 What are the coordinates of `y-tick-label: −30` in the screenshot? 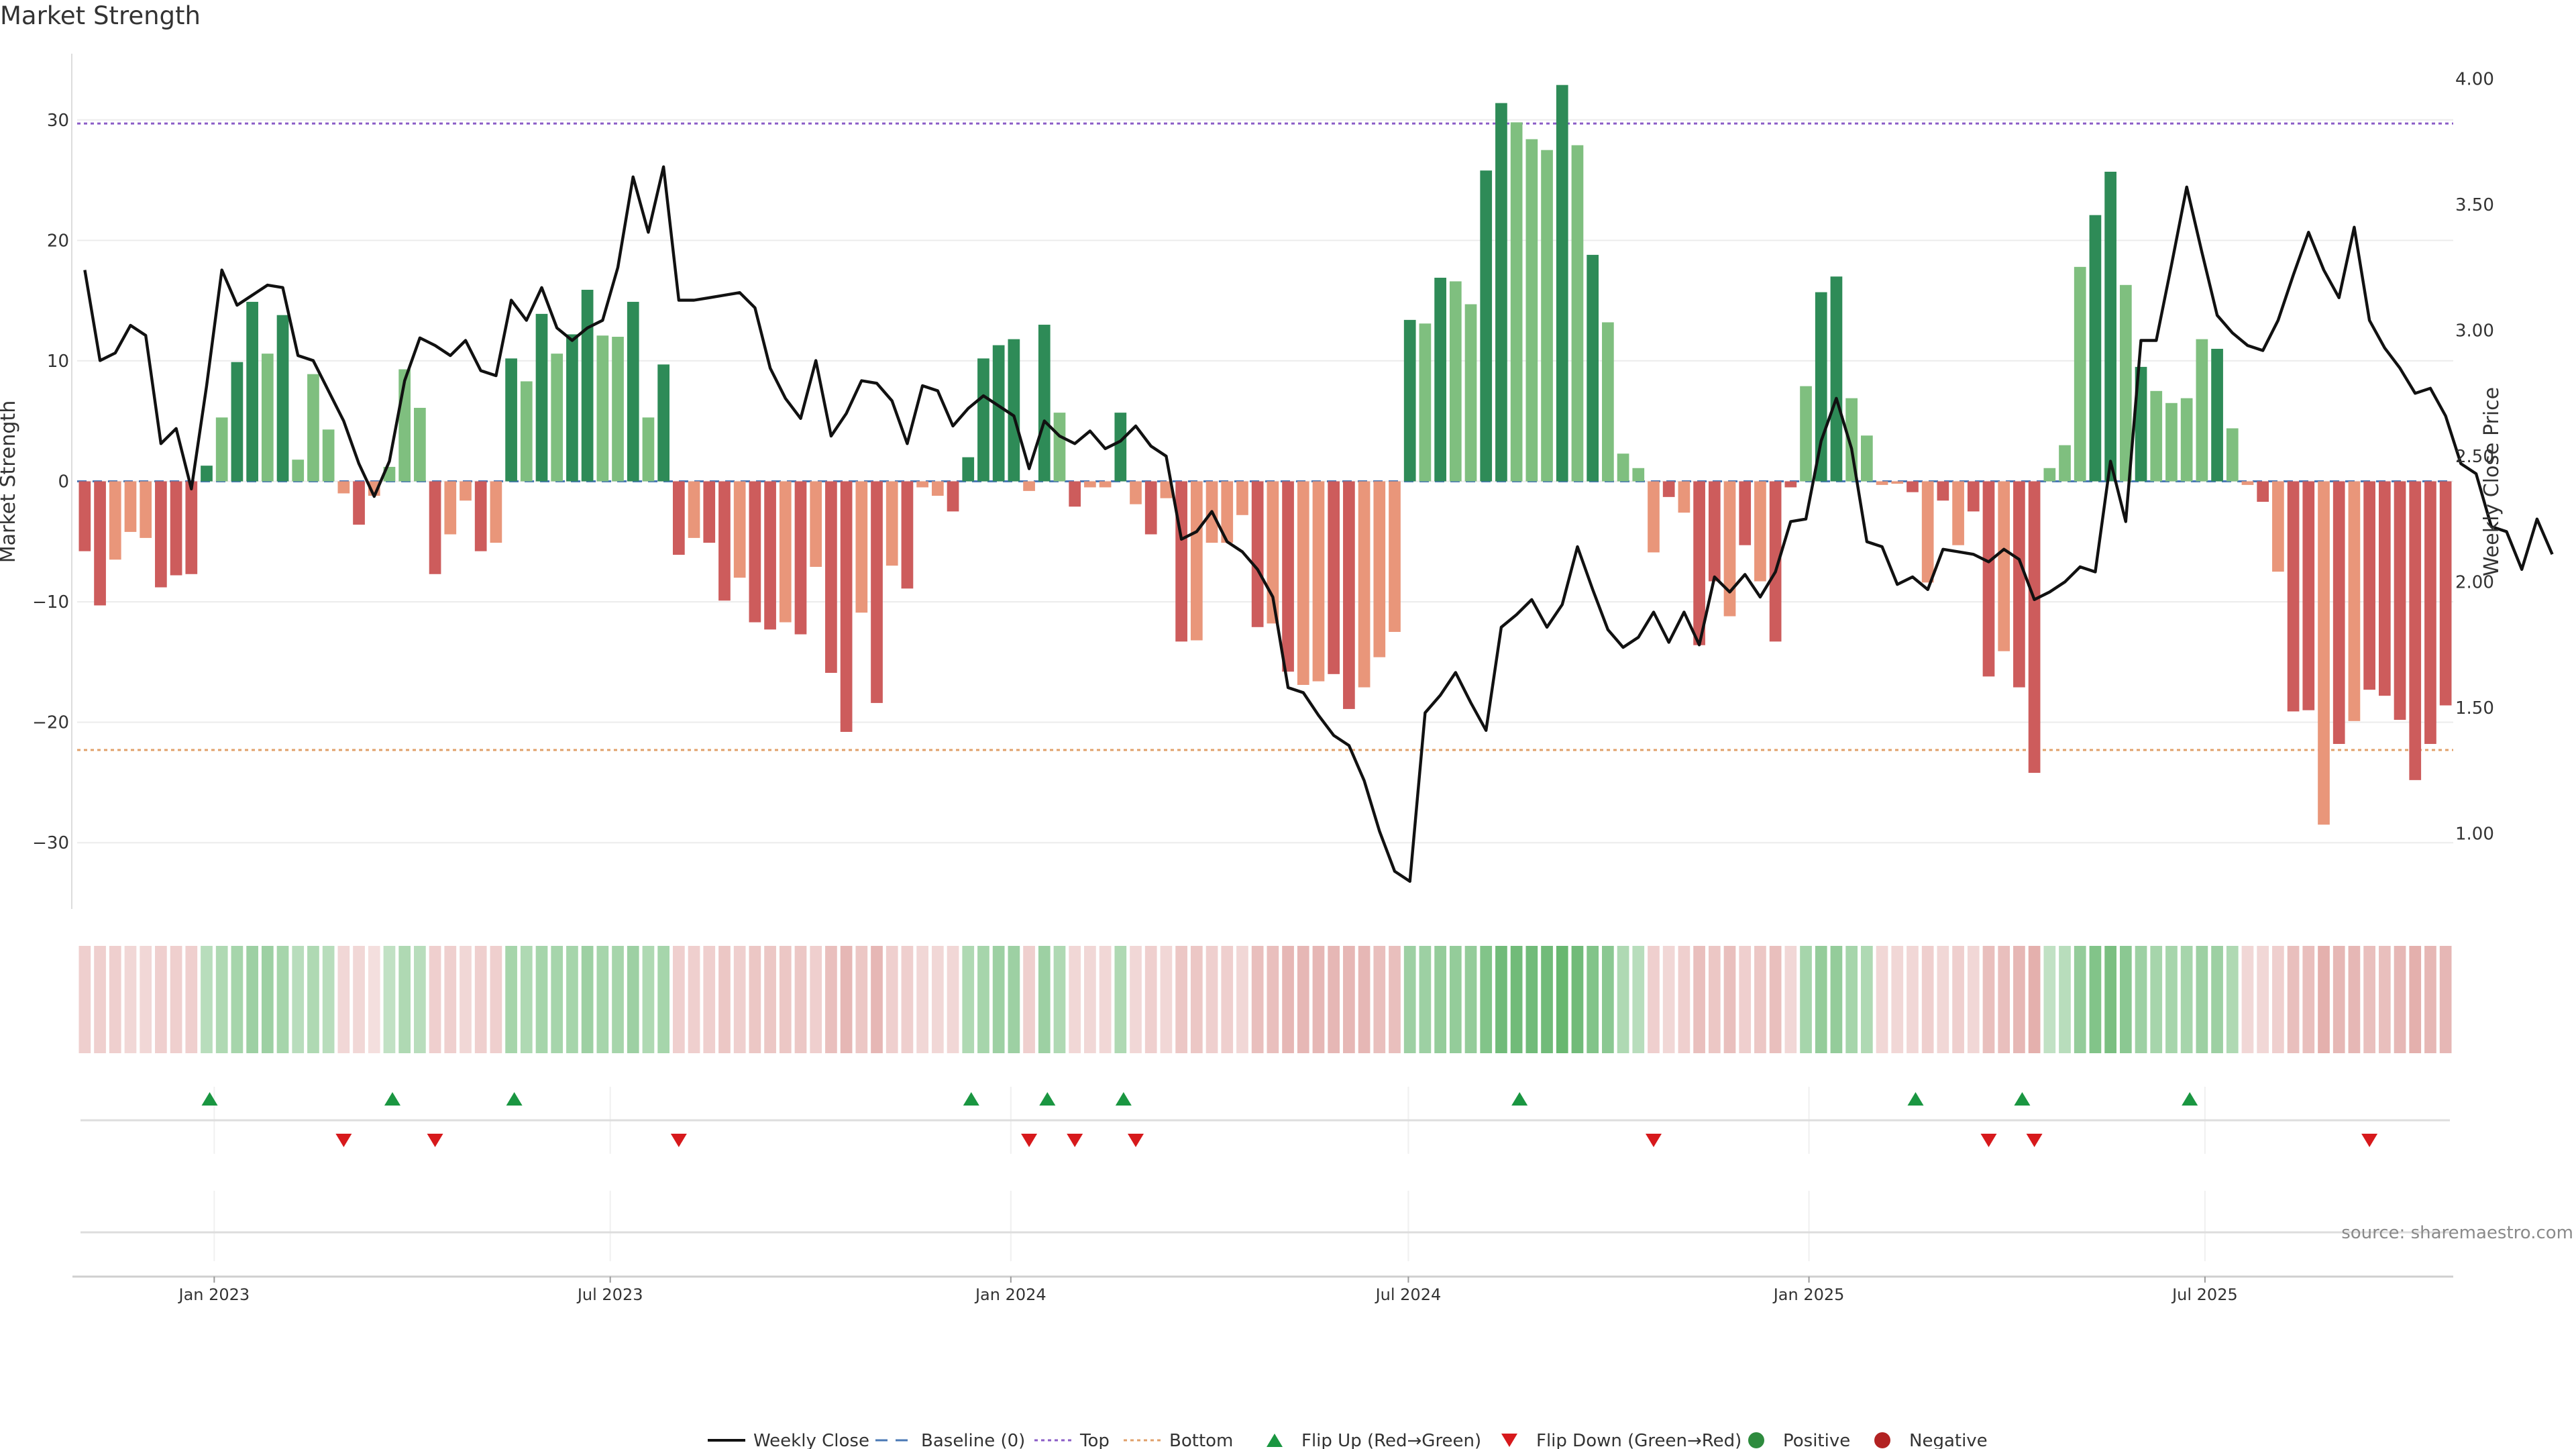 It's located at (50, 843).